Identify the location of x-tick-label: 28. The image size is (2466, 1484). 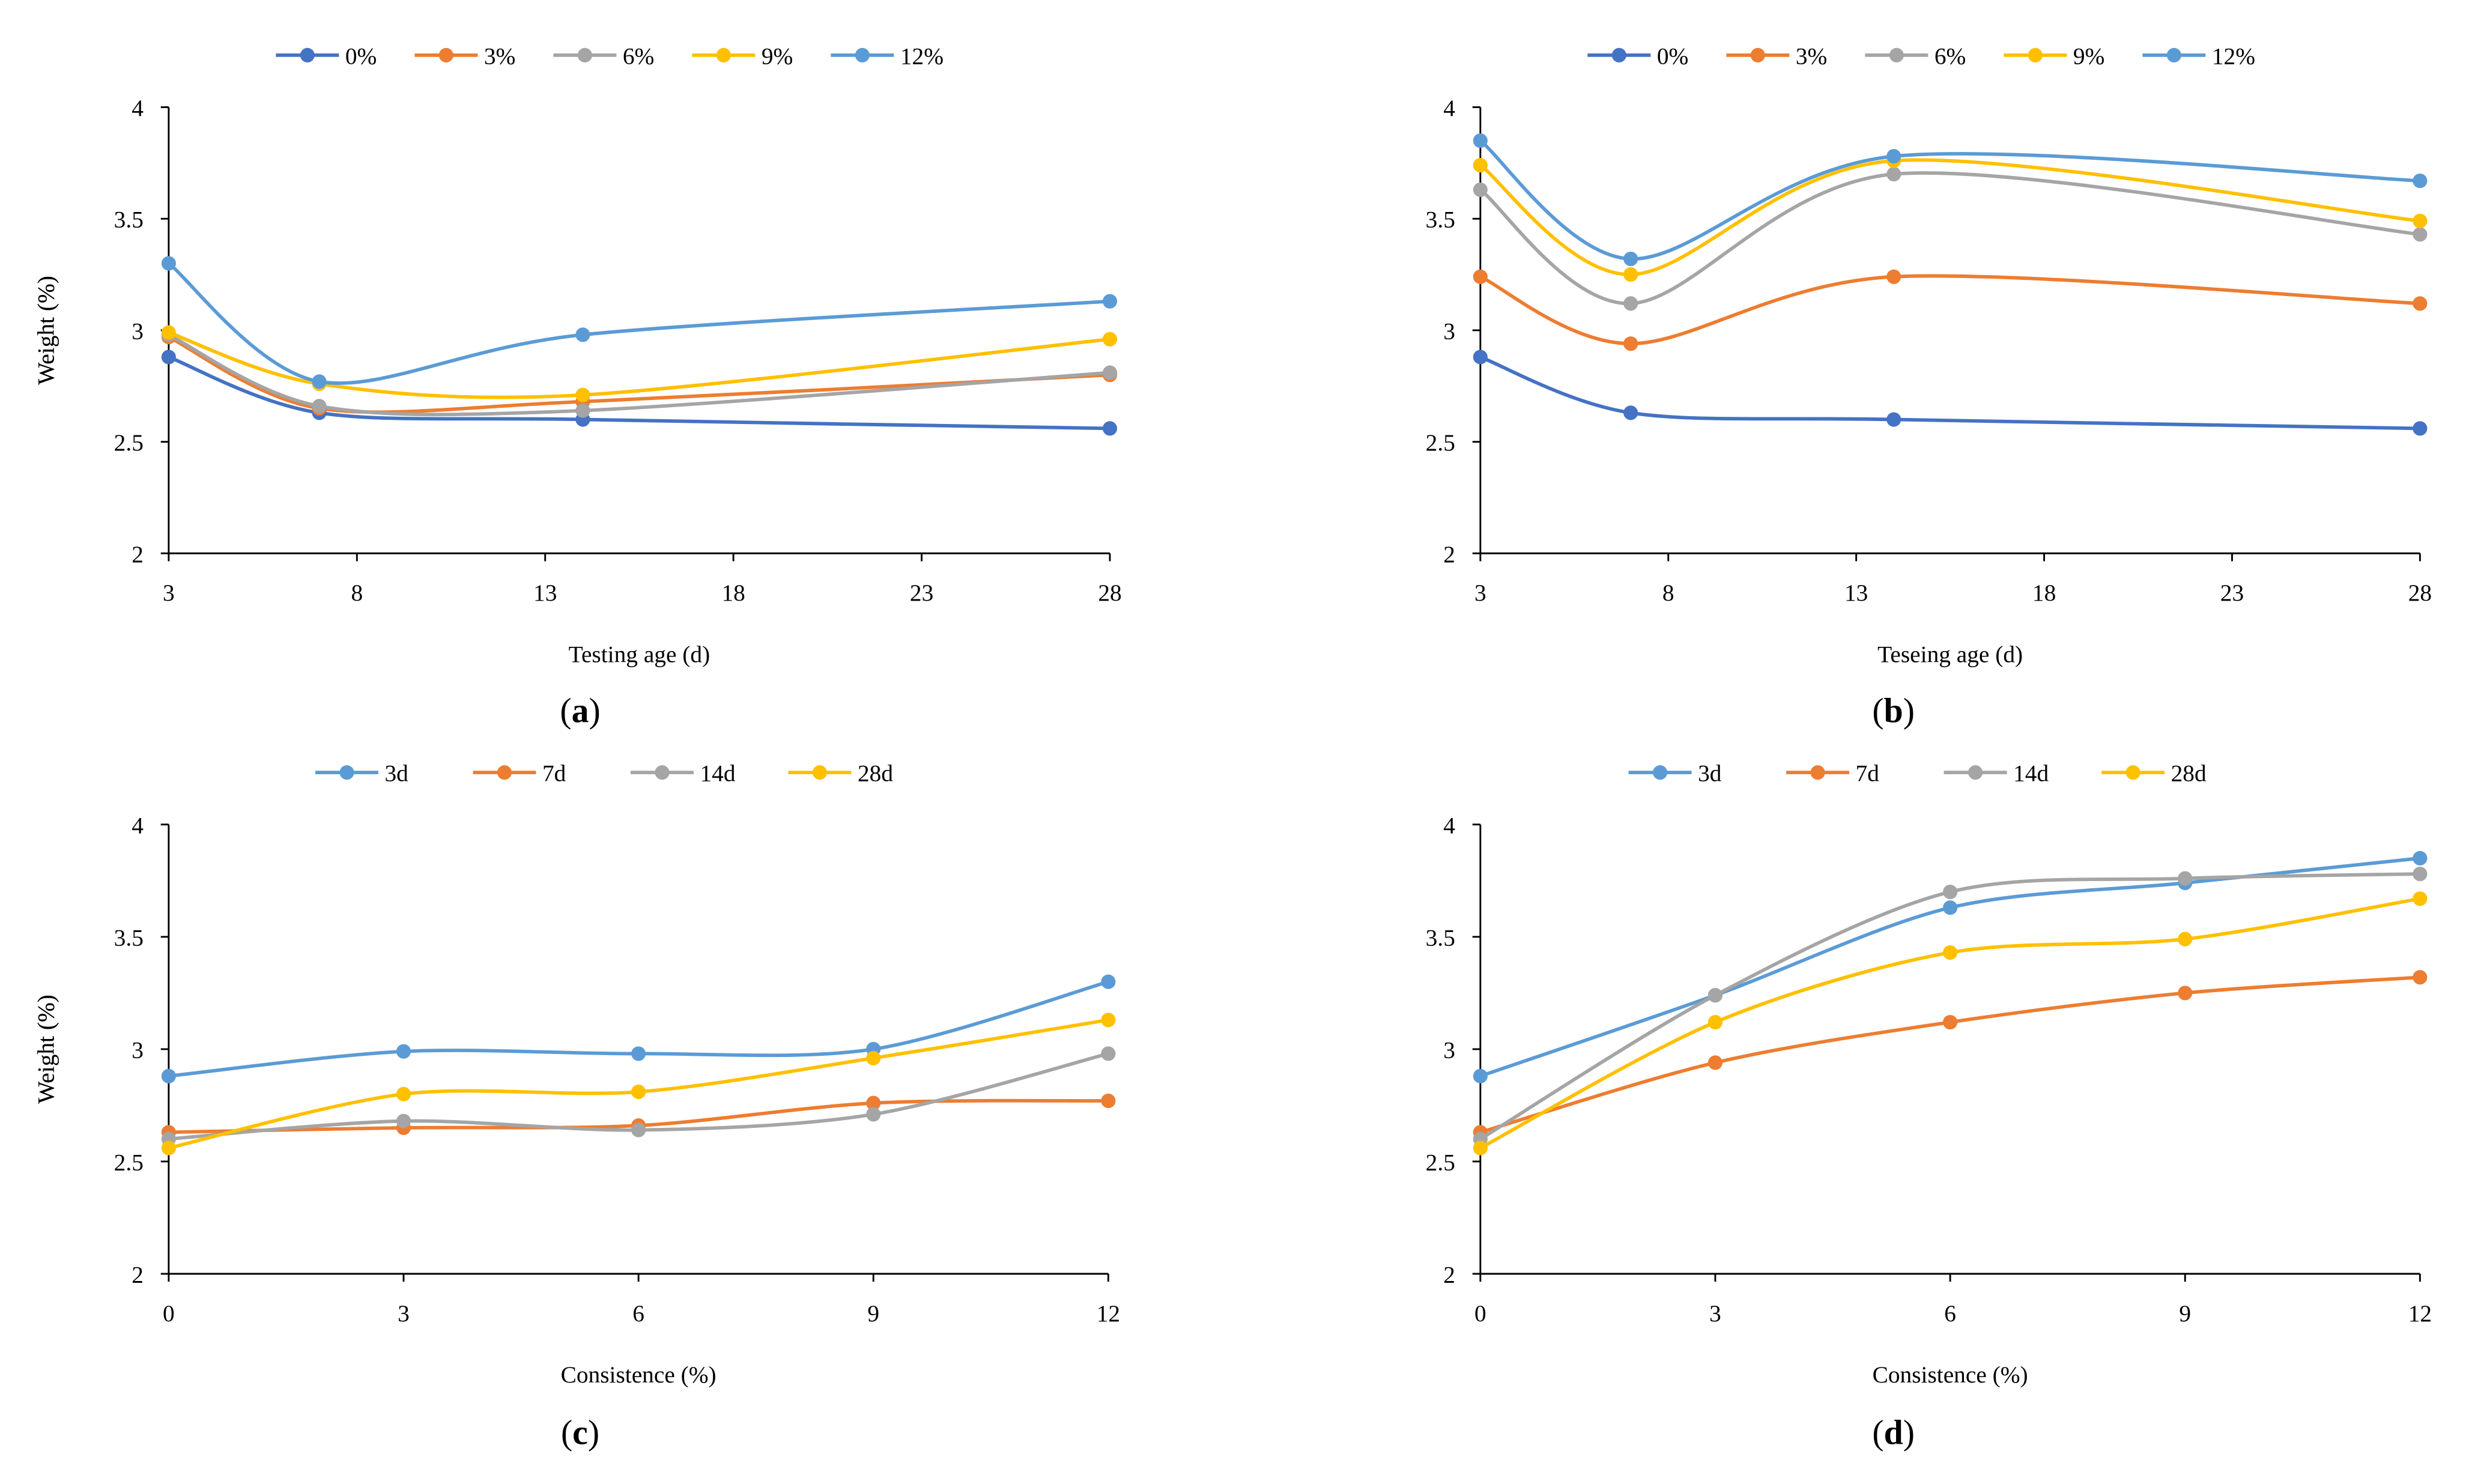
(1109, 593).